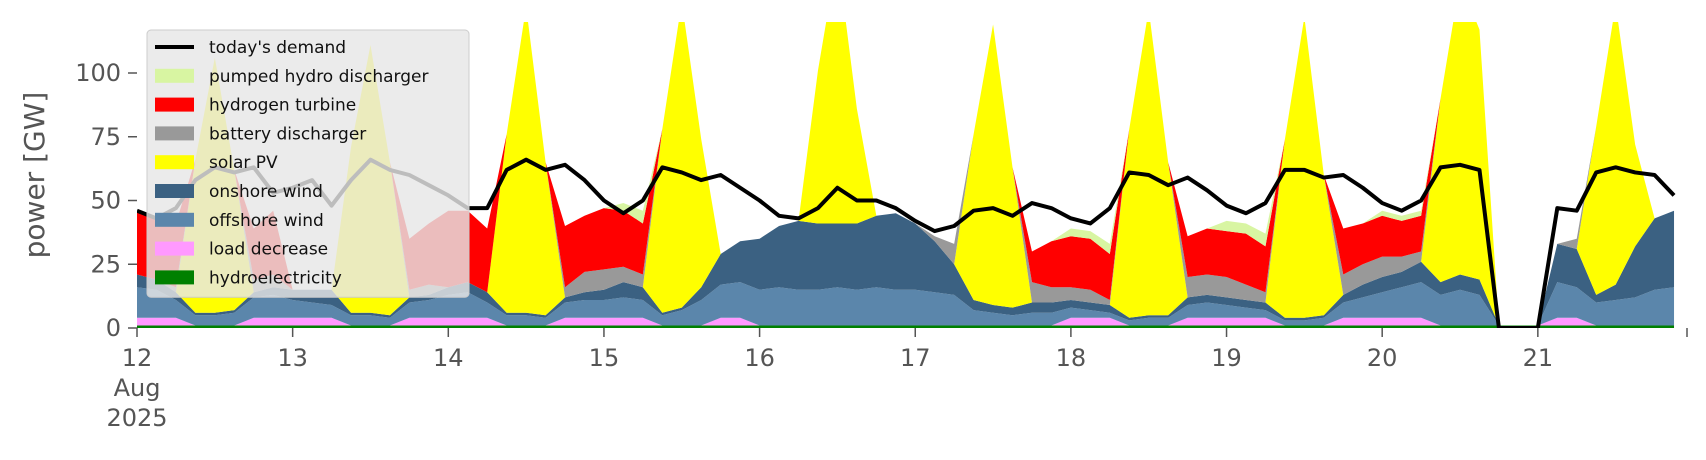 The image size is (1706, 460). I want to click on x-tick-label: 18, so click(1071, 358).